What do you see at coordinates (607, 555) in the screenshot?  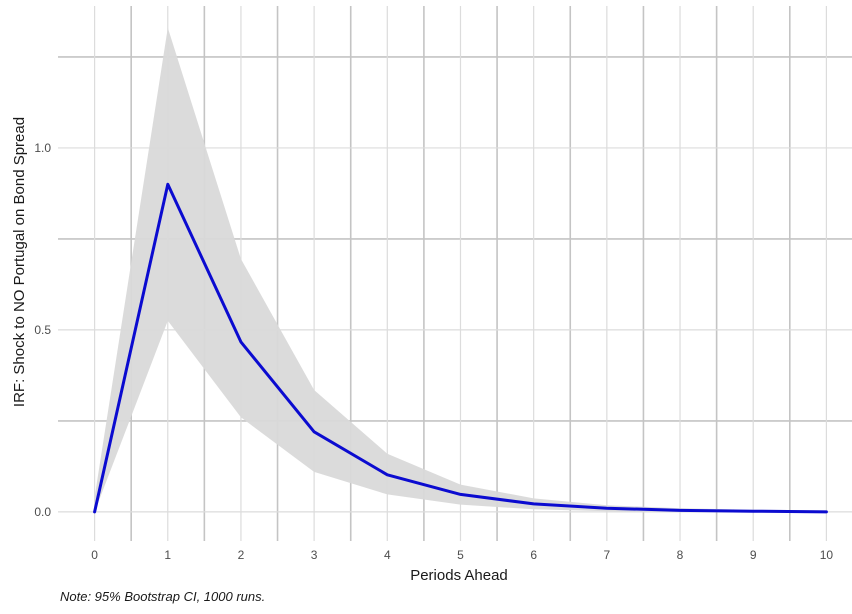 I see `x-tick-label: 7` at bounding box center [607, 555].